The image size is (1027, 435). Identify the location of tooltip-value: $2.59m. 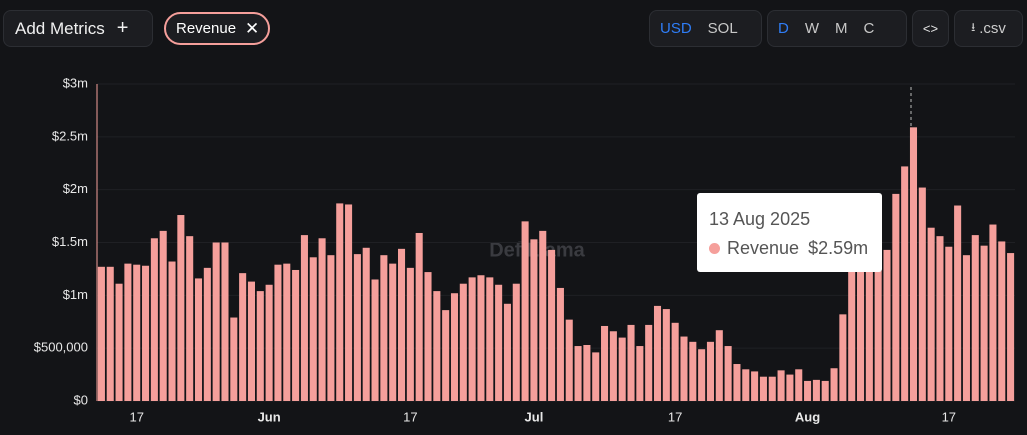
(838, 248).